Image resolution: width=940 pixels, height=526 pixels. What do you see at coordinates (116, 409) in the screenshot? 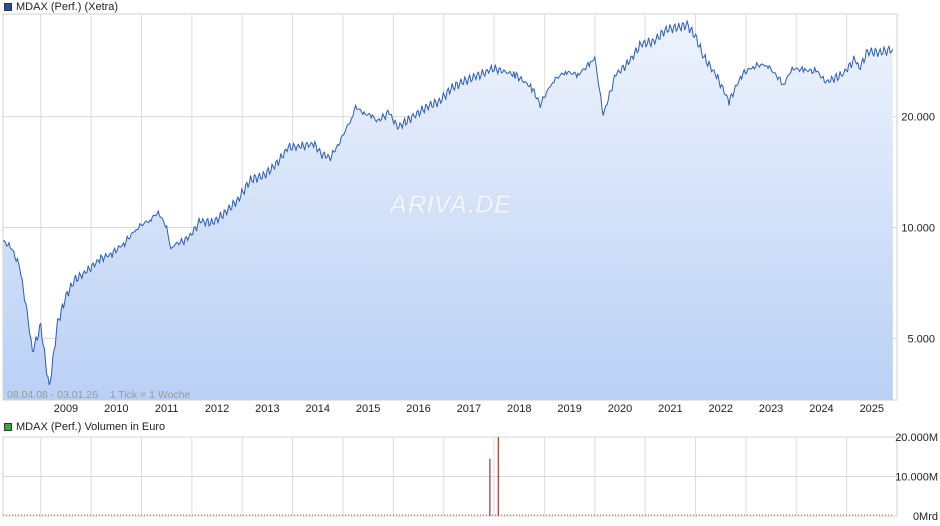
I see `x-tick-label: 2010` at bounding box center [116, 409].